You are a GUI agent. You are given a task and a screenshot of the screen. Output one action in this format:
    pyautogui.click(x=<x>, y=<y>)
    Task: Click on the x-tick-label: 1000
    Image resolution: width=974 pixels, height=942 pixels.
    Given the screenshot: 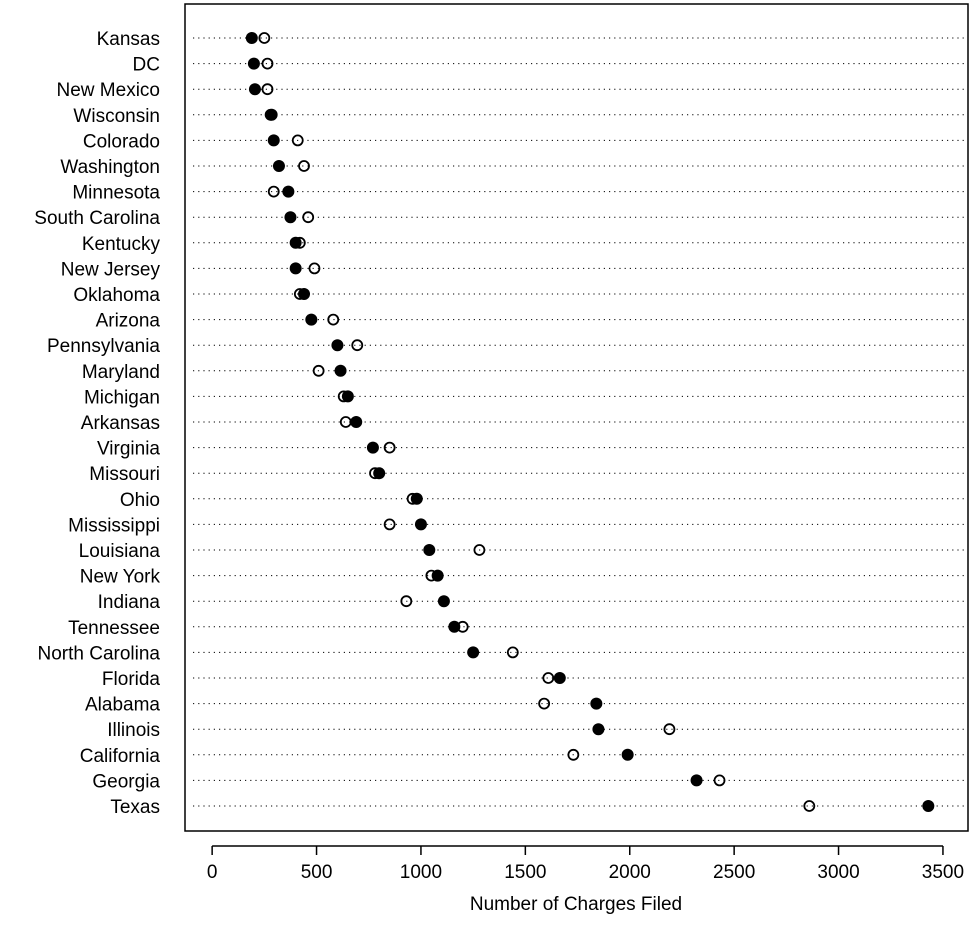 What is the action you would take?
    pyautogui.click(x=421, y=872)
    